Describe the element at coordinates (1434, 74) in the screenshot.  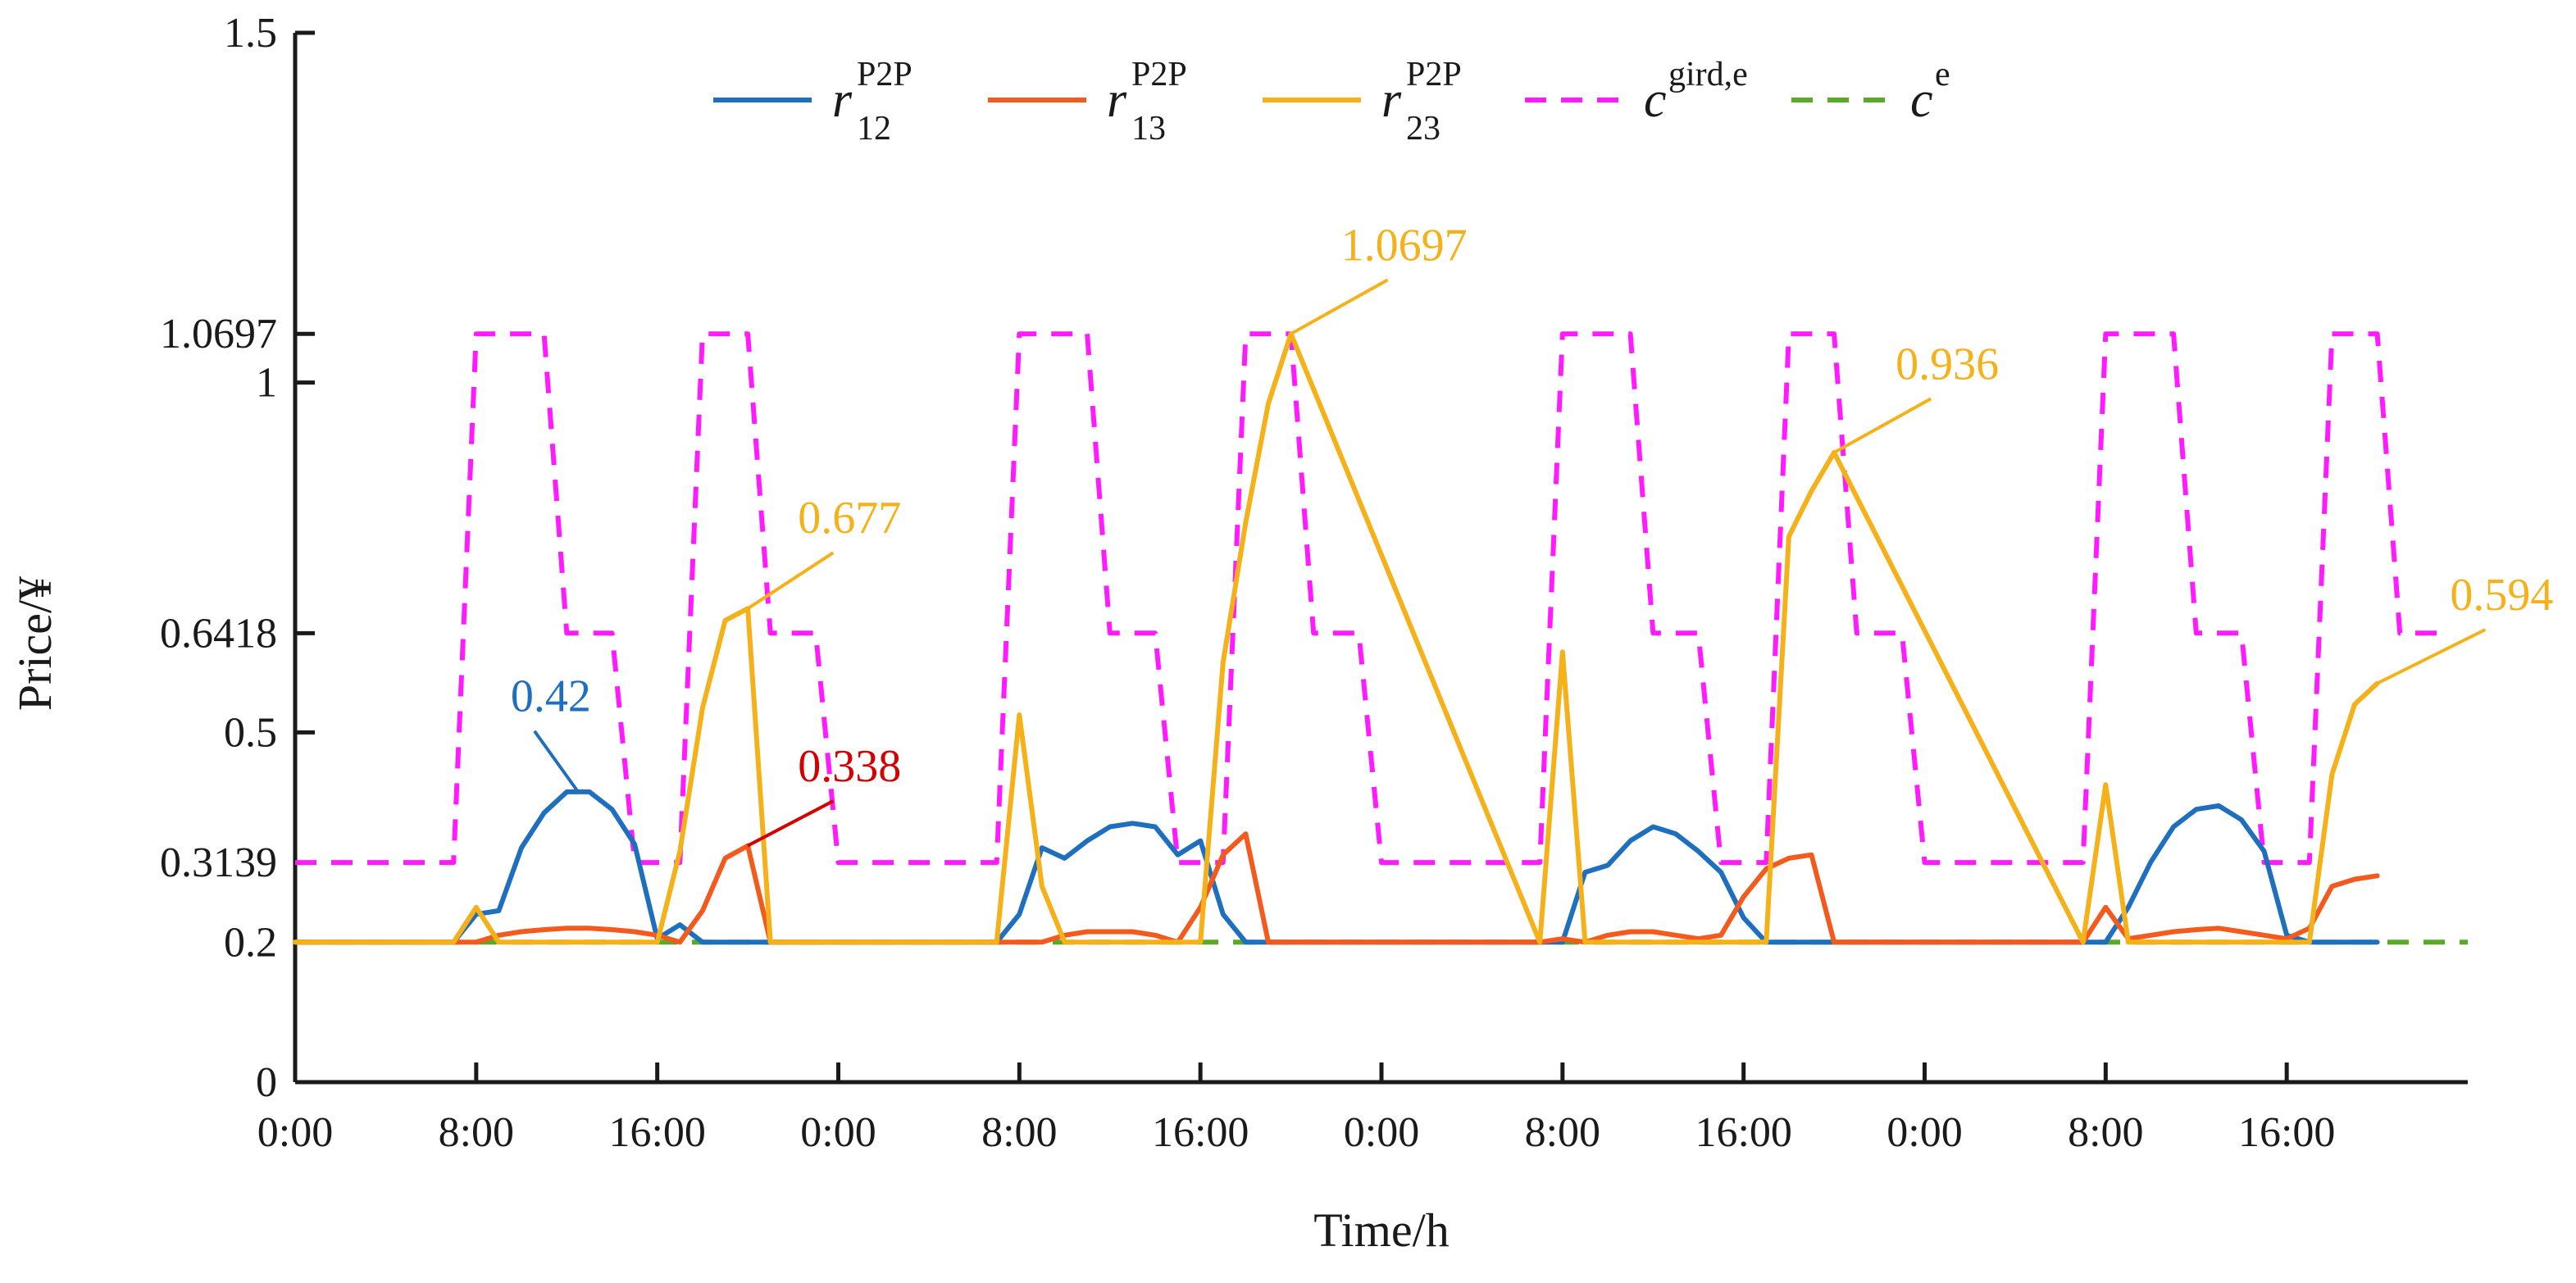
I see `legend-sup-r23: P2P` at that location.